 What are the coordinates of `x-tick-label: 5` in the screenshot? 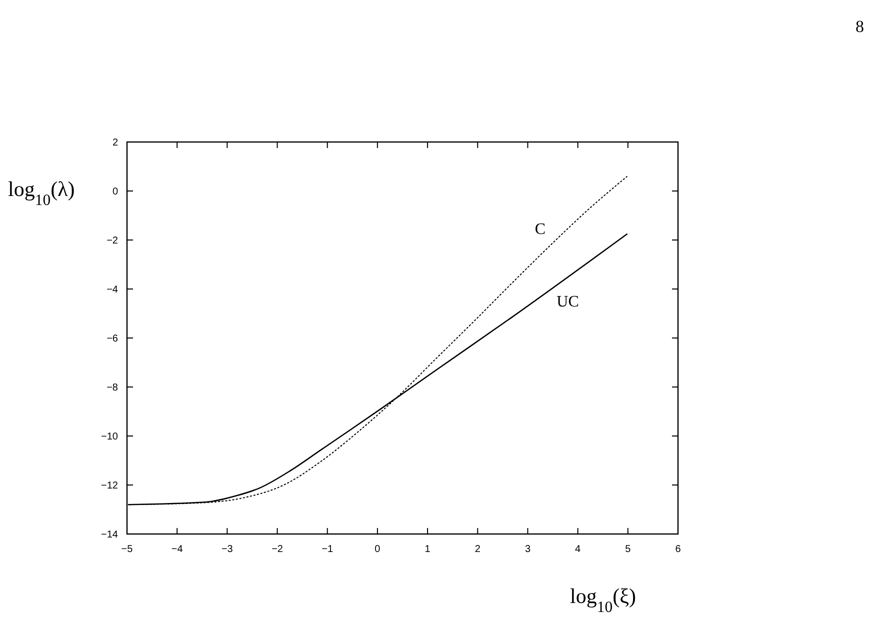 It's located at (628, 549).